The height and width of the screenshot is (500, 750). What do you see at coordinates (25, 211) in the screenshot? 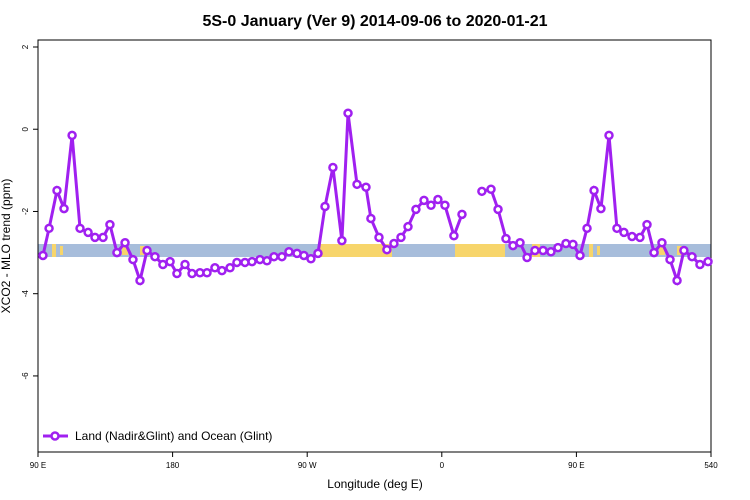
I see `y-tick-label: -2` at bounding box center [25, 211].